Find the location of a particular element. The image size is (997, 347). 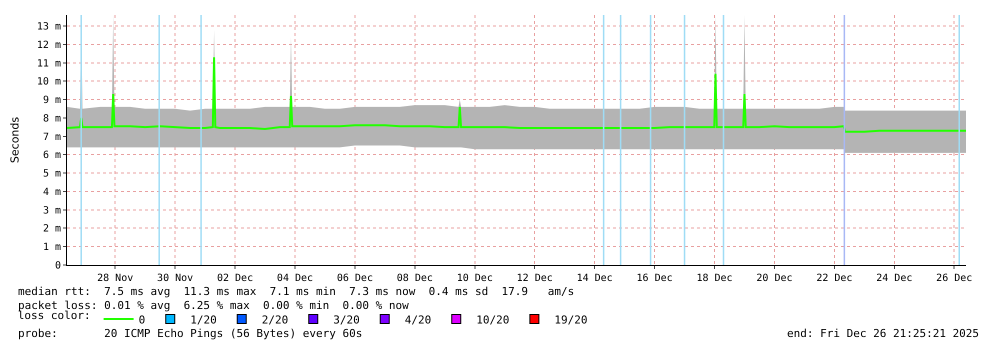

y-tick-label: 9 m is located at coordinates (51, 100).